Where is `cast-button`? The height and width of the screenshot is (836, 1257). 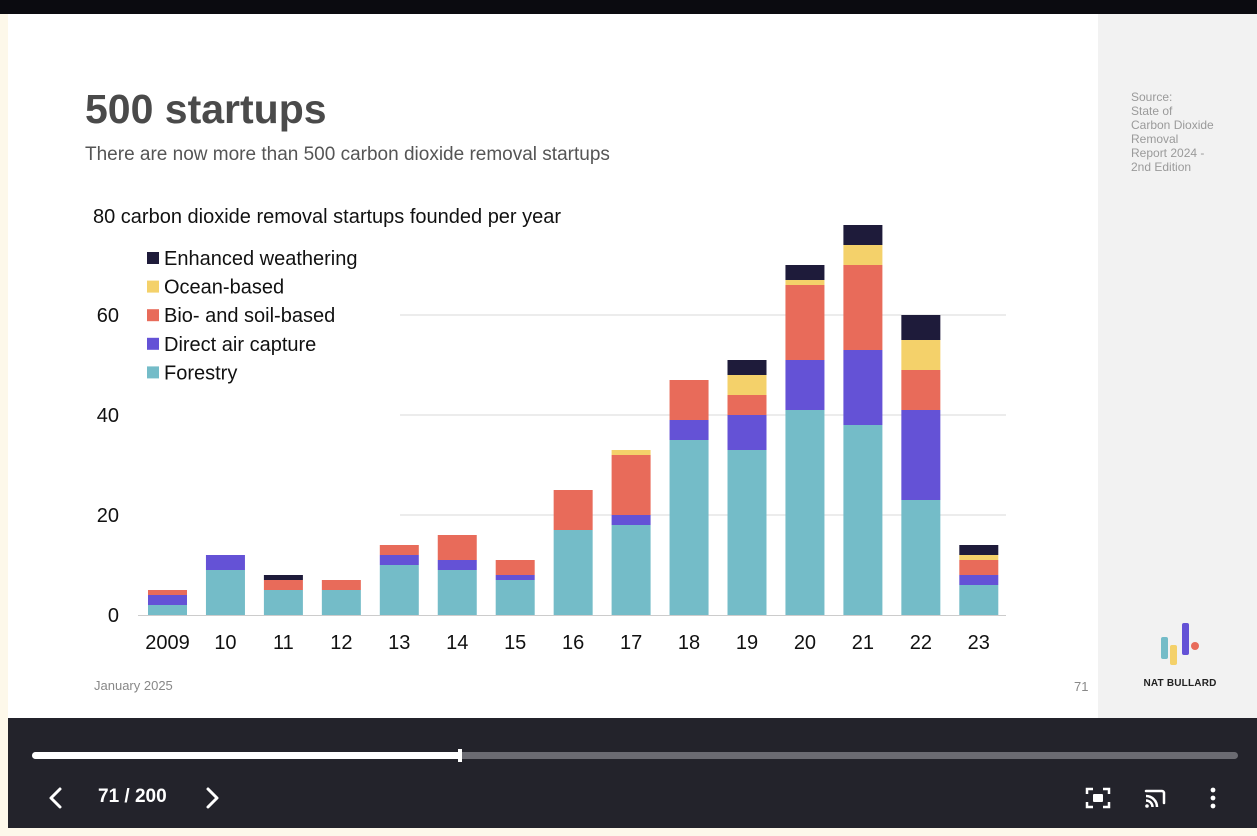 cast-button is located at coordinates (1155, 798).